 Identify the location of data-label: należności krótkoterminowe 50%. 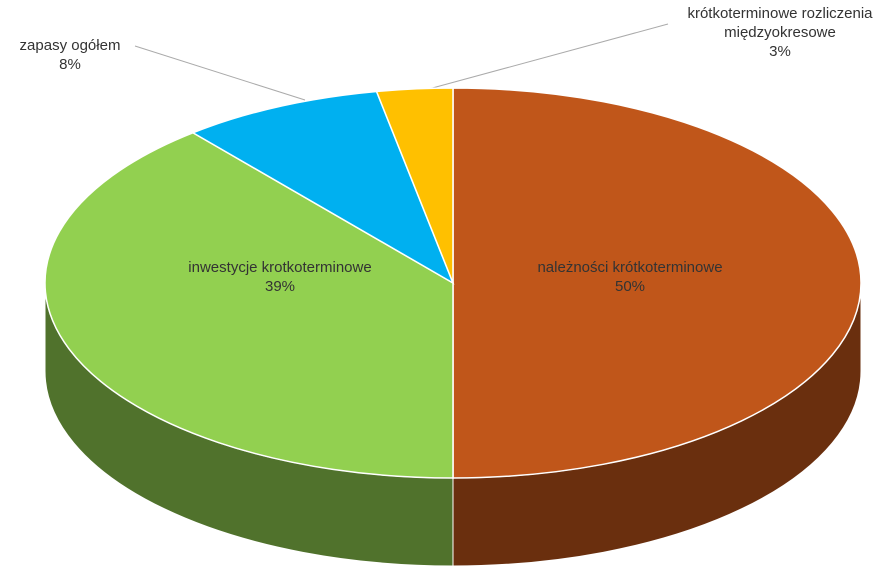
(629, 277).